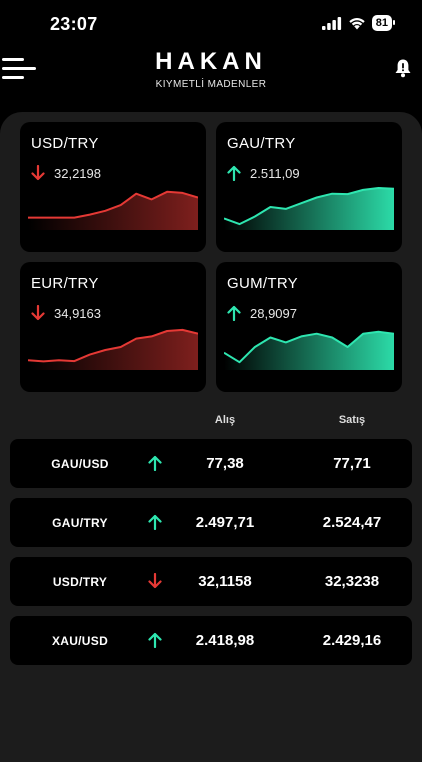  What do you see at coordinates (77, 313) in the screenshot?
I see `card-value: 34,9163` at bounding box center [77, 313].